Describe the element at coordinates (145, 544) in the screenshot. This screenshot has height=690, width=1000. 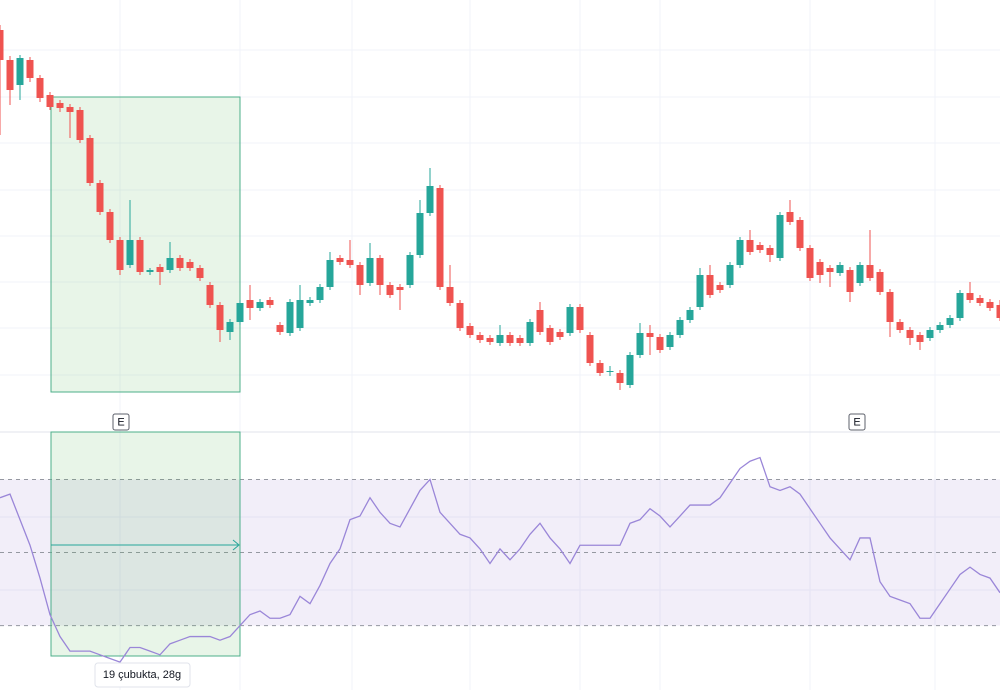
I see `range-box-lower` at that location.